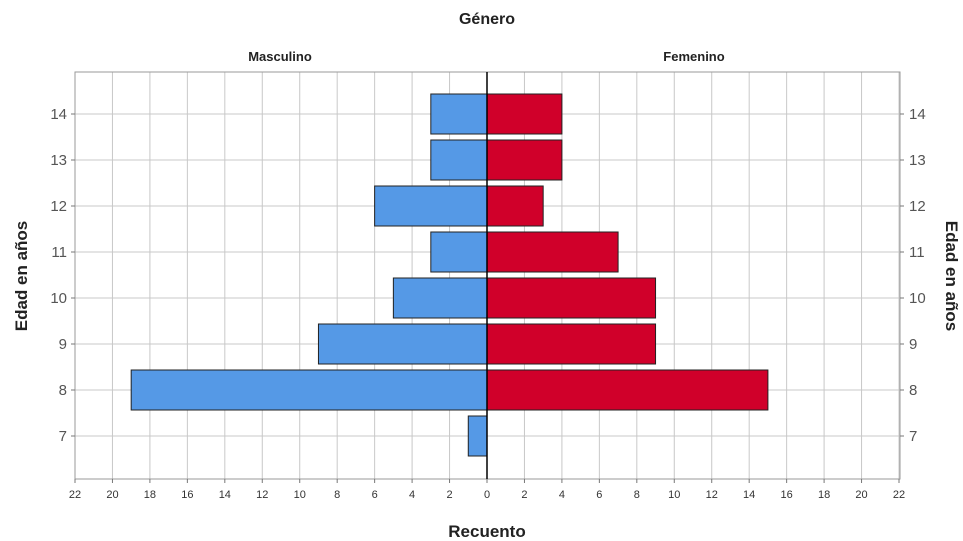 This screenshot has width=963, height=541. I want to click on y-tick-label-right: 12, so click(917, 206).